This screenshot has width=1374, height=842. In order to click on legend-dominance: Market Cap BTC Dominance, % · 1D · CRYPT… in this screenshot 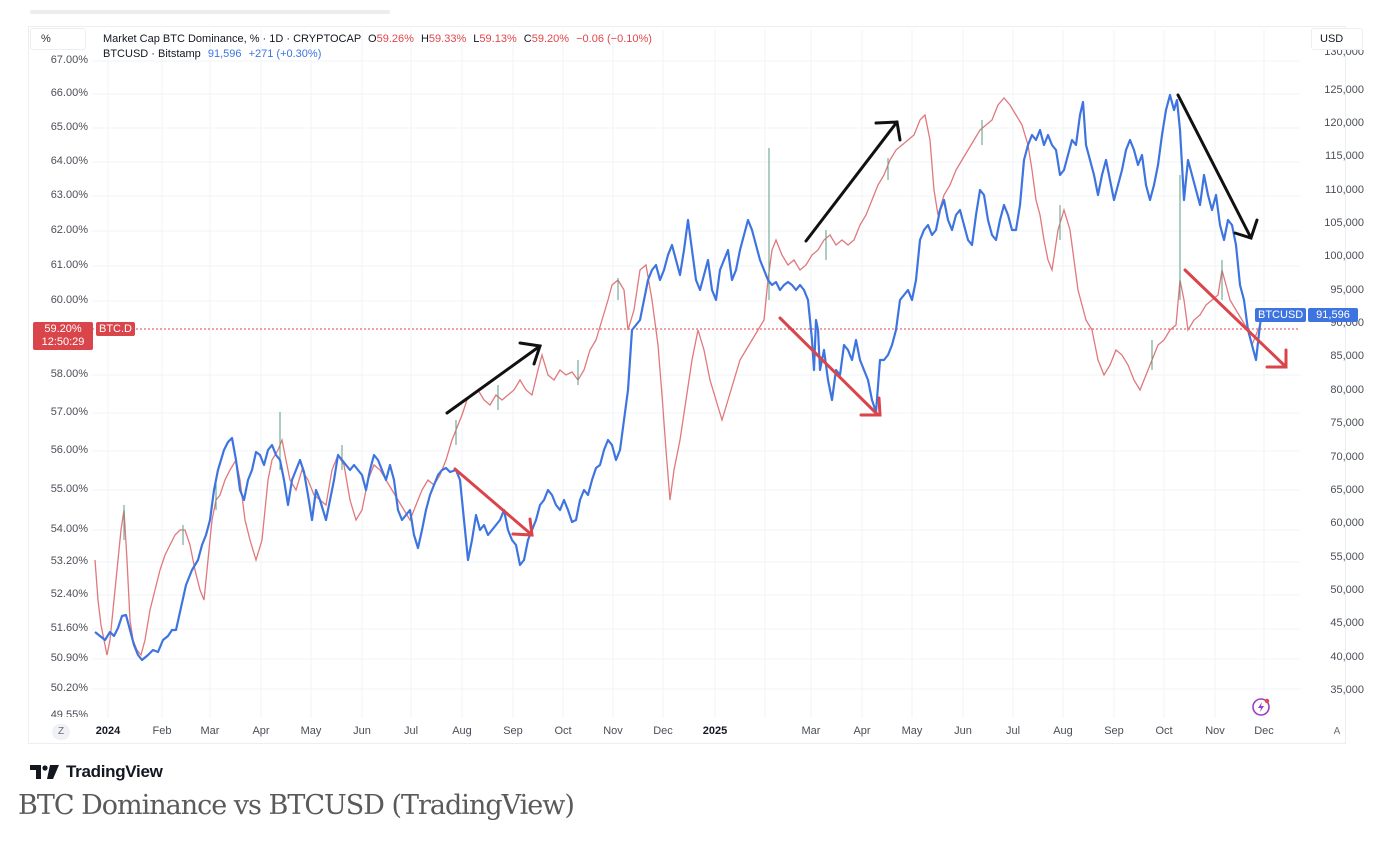, I will do `click(377, 39)`.